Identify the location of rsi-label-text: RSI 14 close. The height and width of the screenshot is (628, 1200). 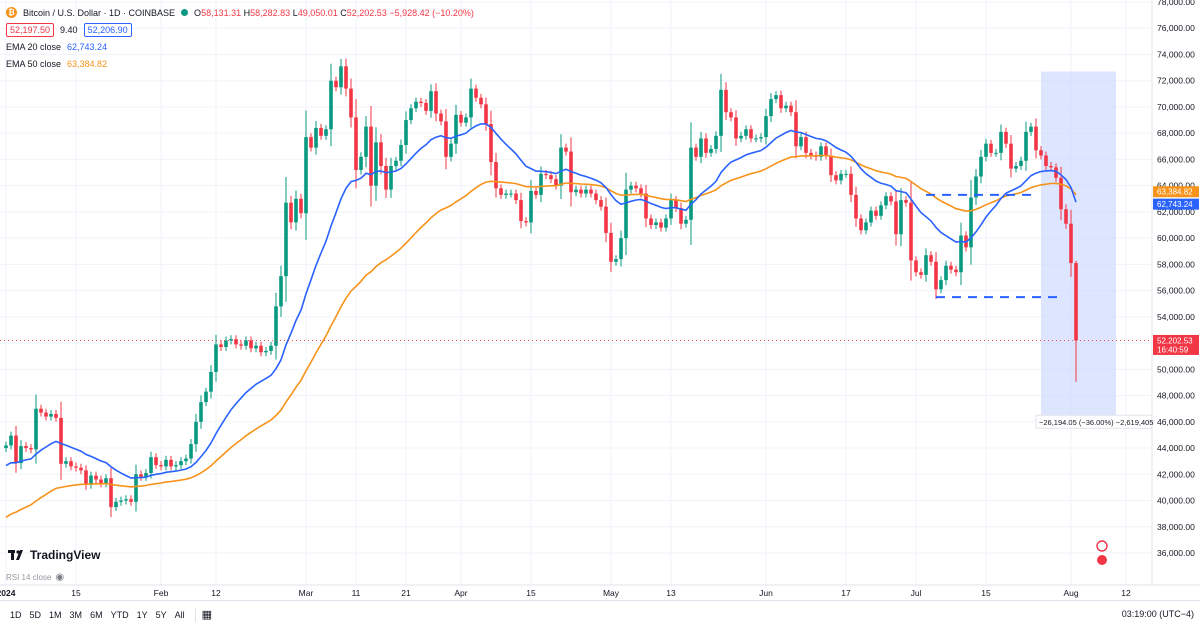
(29, 577).